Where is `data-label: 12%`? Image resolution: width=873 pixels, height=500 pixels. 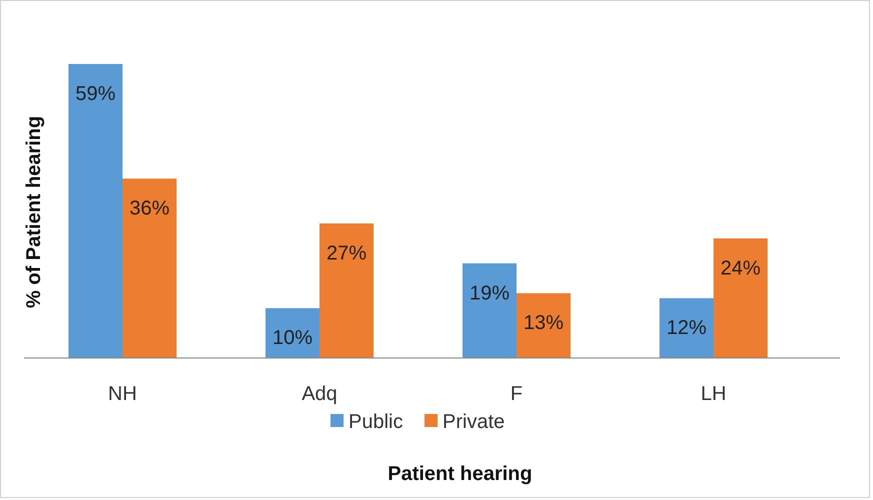
data-label: 12% is located at coordinates (686, 328).